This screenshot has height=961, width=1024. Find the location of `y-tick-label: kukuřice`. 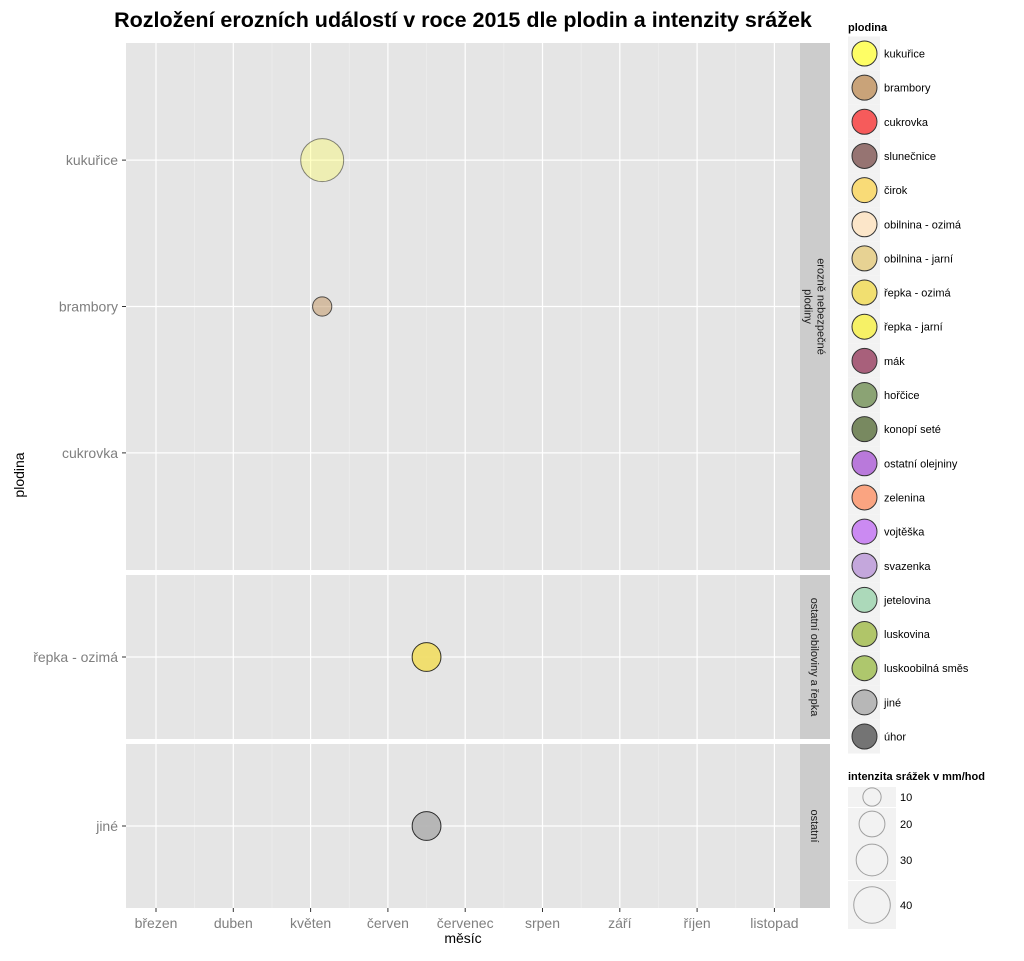

y-tick-label: kukuřice is located at coordinates (92, 160).